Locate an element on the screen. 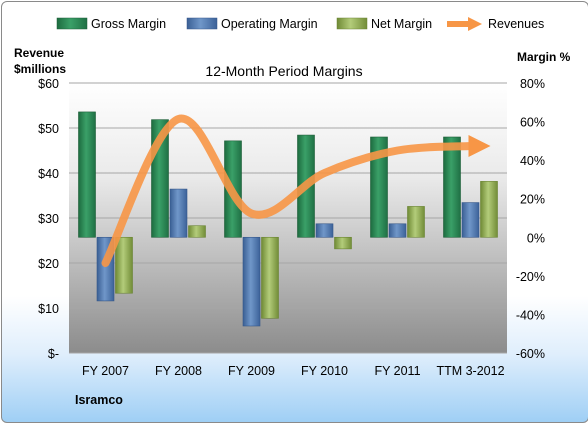 The width and height of the screenshot is (588, 423). x-tick-label: FY 2008 is located at coordinates (178, 371).